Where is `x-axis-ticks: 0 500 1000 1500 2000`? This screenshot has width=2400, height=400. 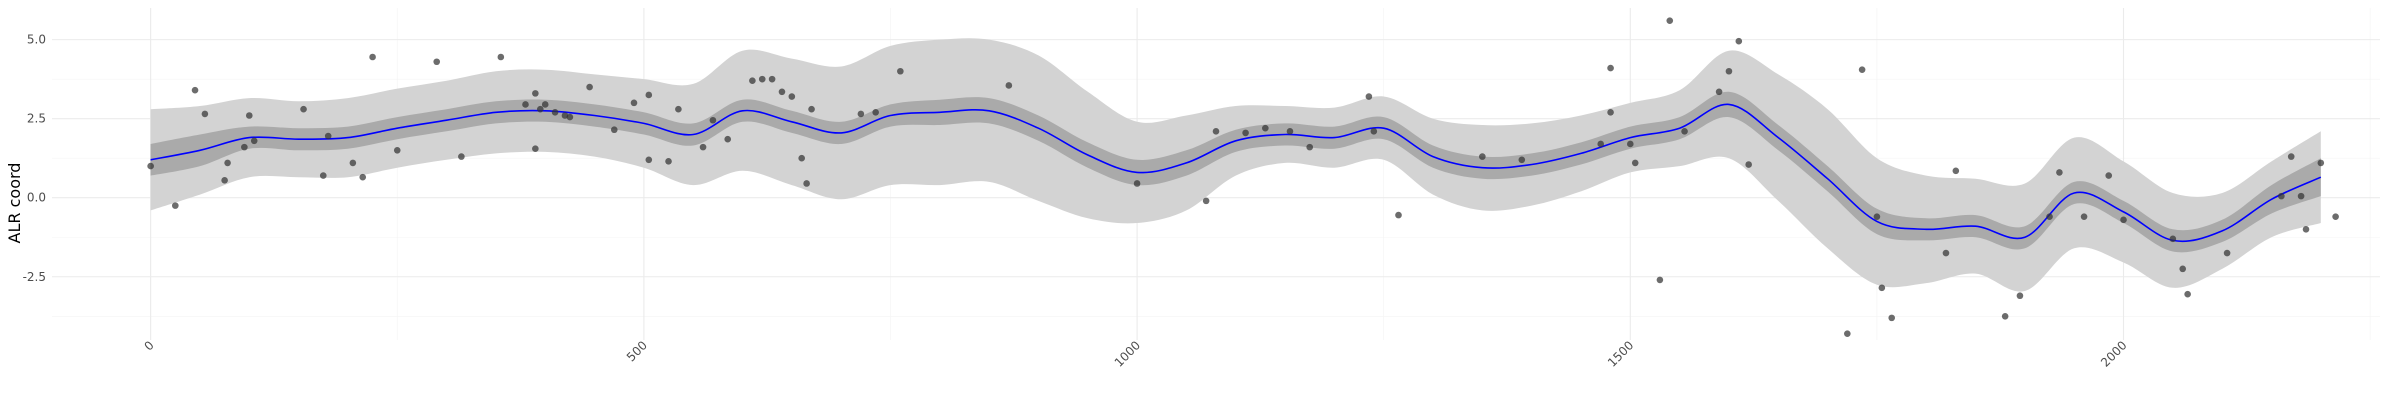
x-axis-ticks: 0 500 1000 1500 2000 is located at coordinates (1135, 353).